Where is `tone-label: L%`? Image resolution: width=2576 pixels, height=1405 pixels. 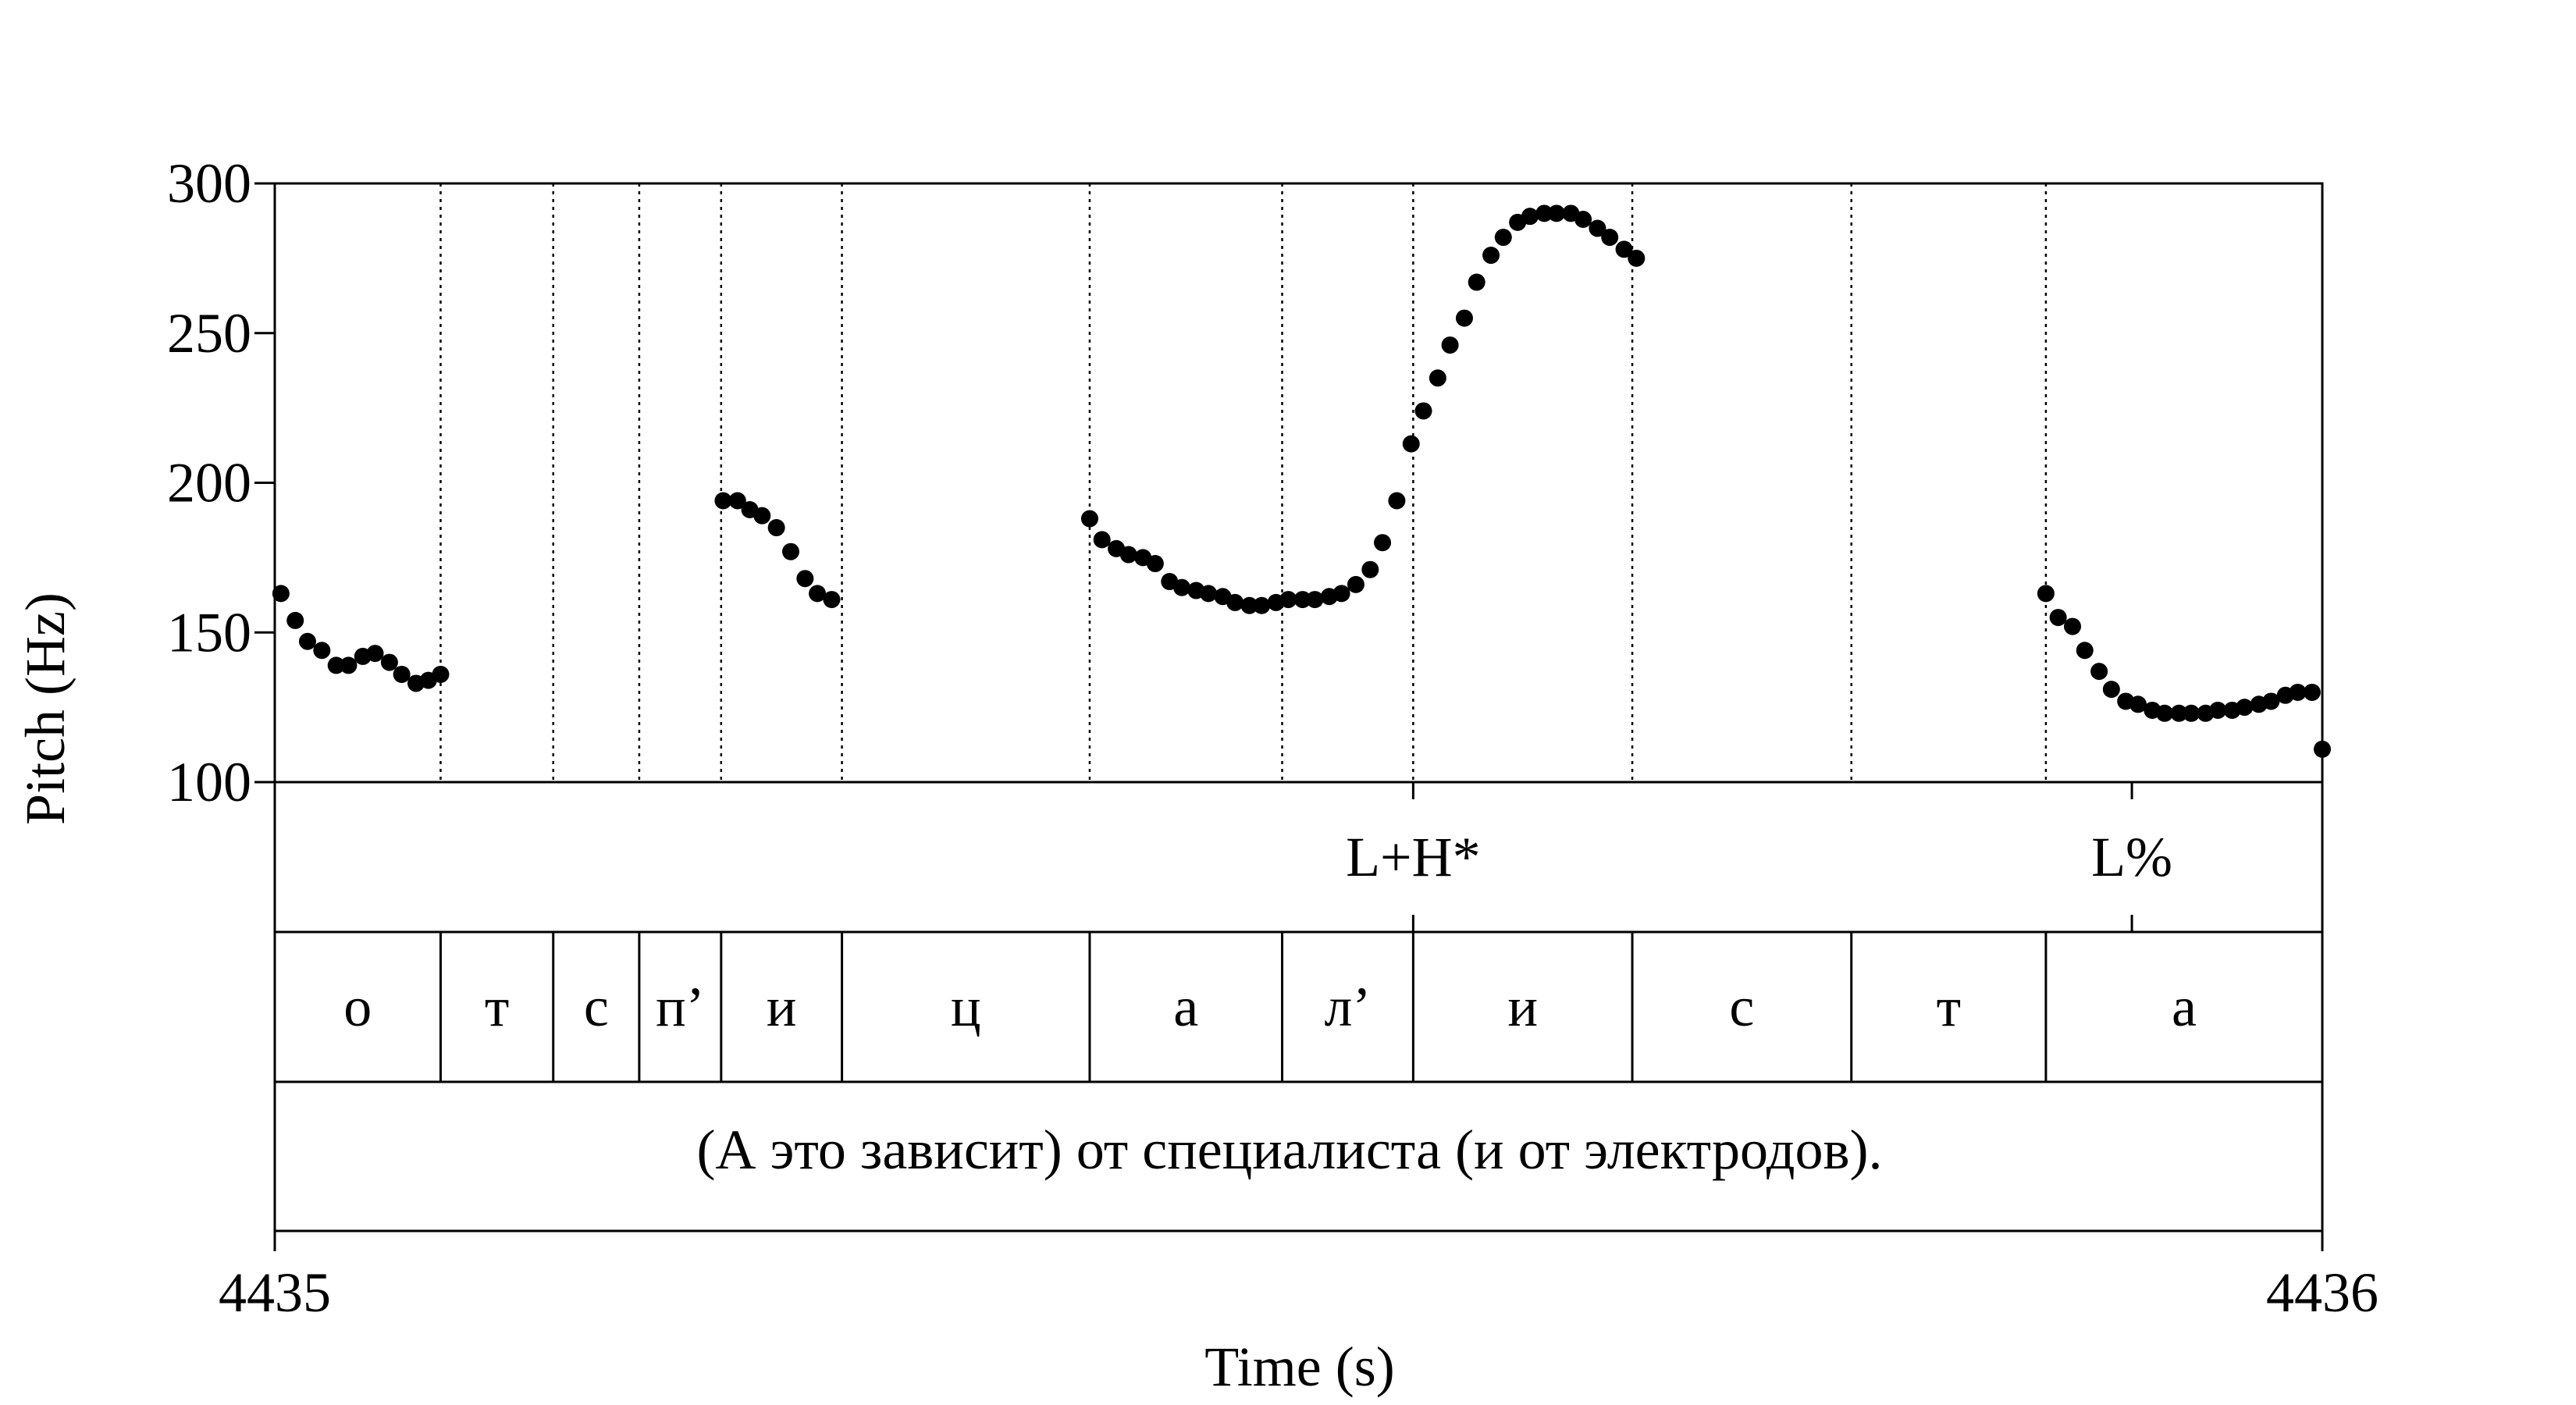
tone-label: L% is located at coordinates (2131, 857).